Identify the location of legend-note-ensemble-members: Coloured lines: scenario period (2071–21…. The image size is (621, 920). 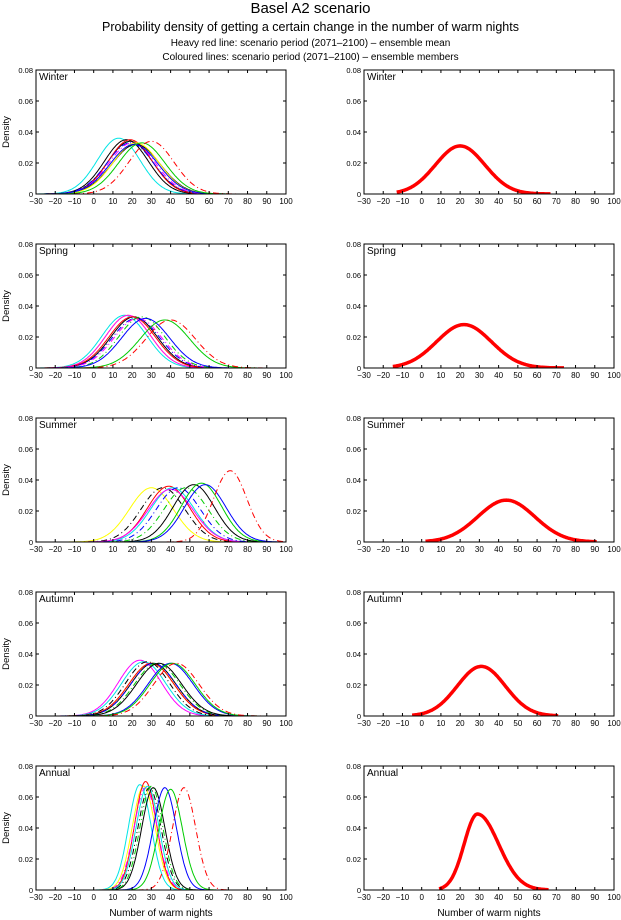
(310, 57).